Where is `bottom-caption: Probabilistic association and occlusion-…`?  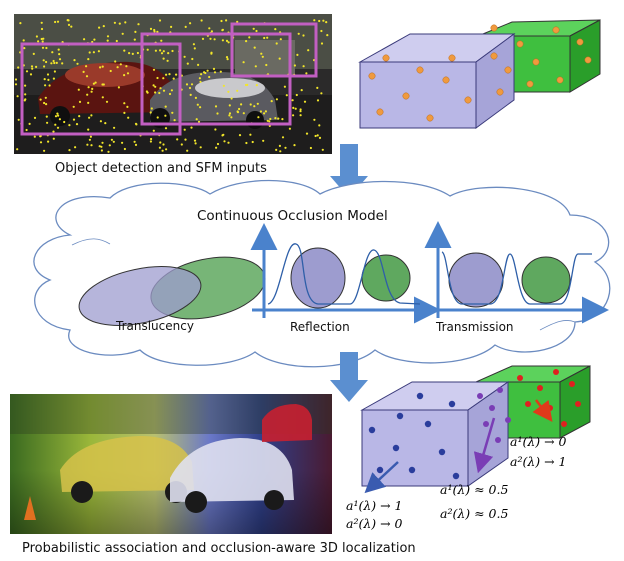 bottom-caption: Probabilistic association and occlusion-… is located at coordinates (219, 548).